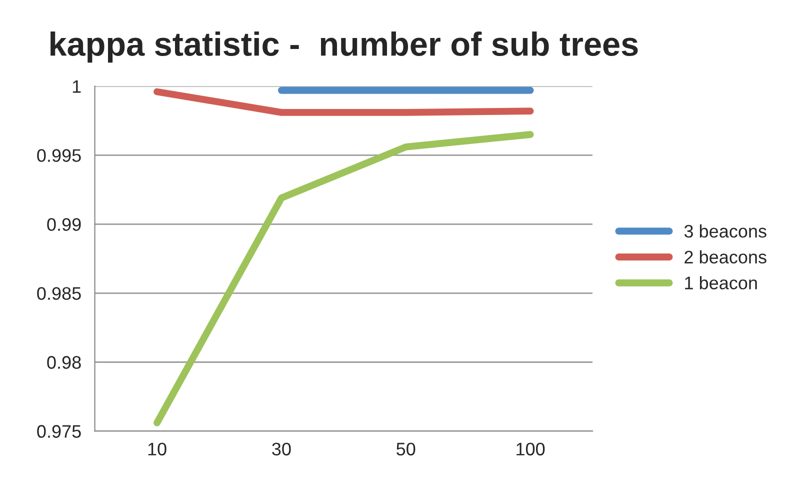 This screenshot has width=790, height=479. What do you see at coordinates (76, 86) in the screenshot?
I see `y-tick-label: 1` at bounding box center [76, 86].